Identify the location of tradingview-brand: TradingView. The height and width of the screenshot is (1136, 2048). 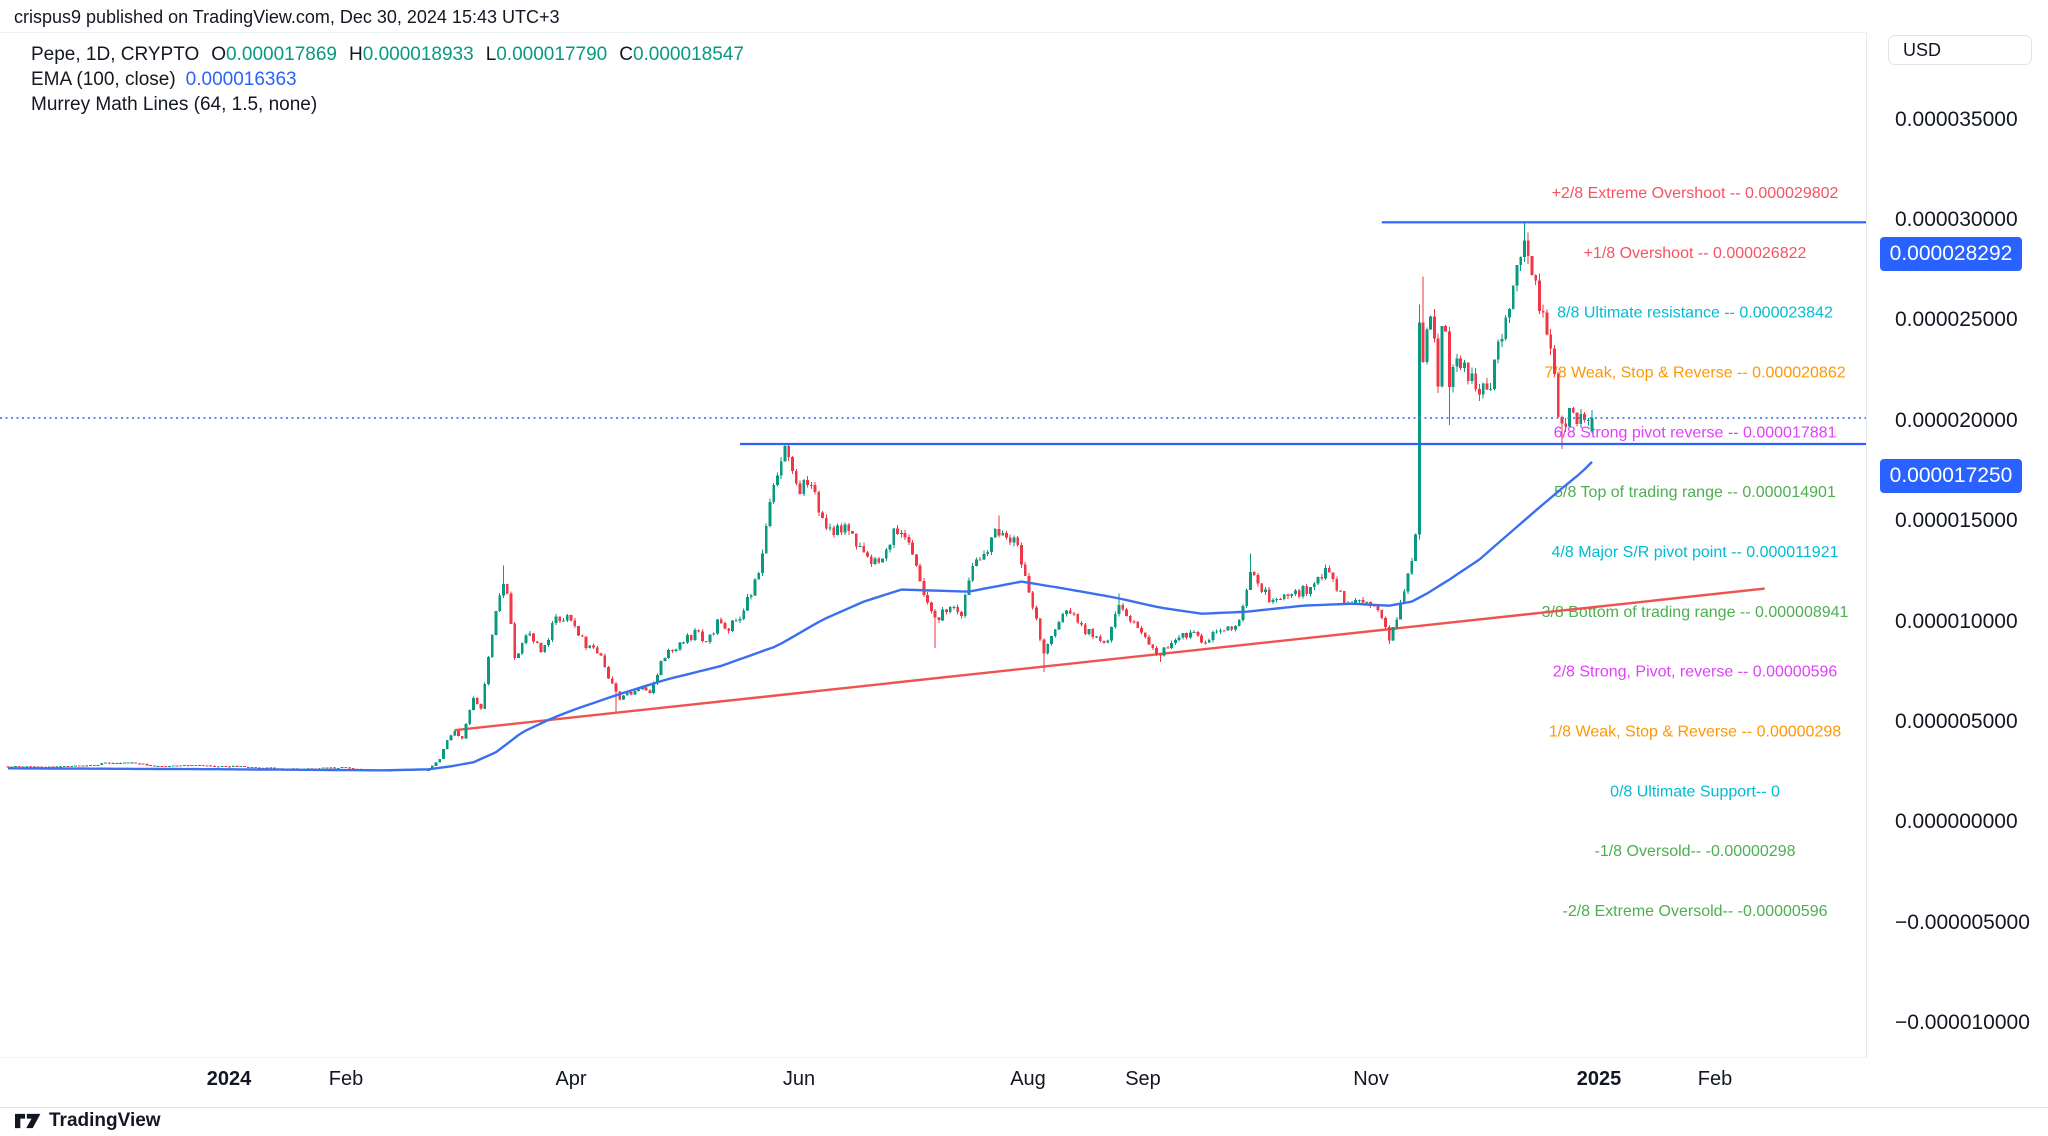
(88, 1121).